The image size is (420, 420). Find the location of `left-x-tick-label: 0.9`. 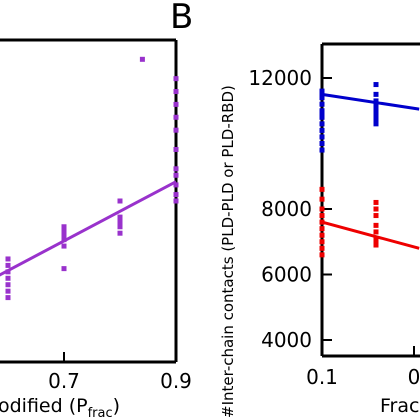

left-x-tick-label: 0.9 is located at coordinates (176, 381).